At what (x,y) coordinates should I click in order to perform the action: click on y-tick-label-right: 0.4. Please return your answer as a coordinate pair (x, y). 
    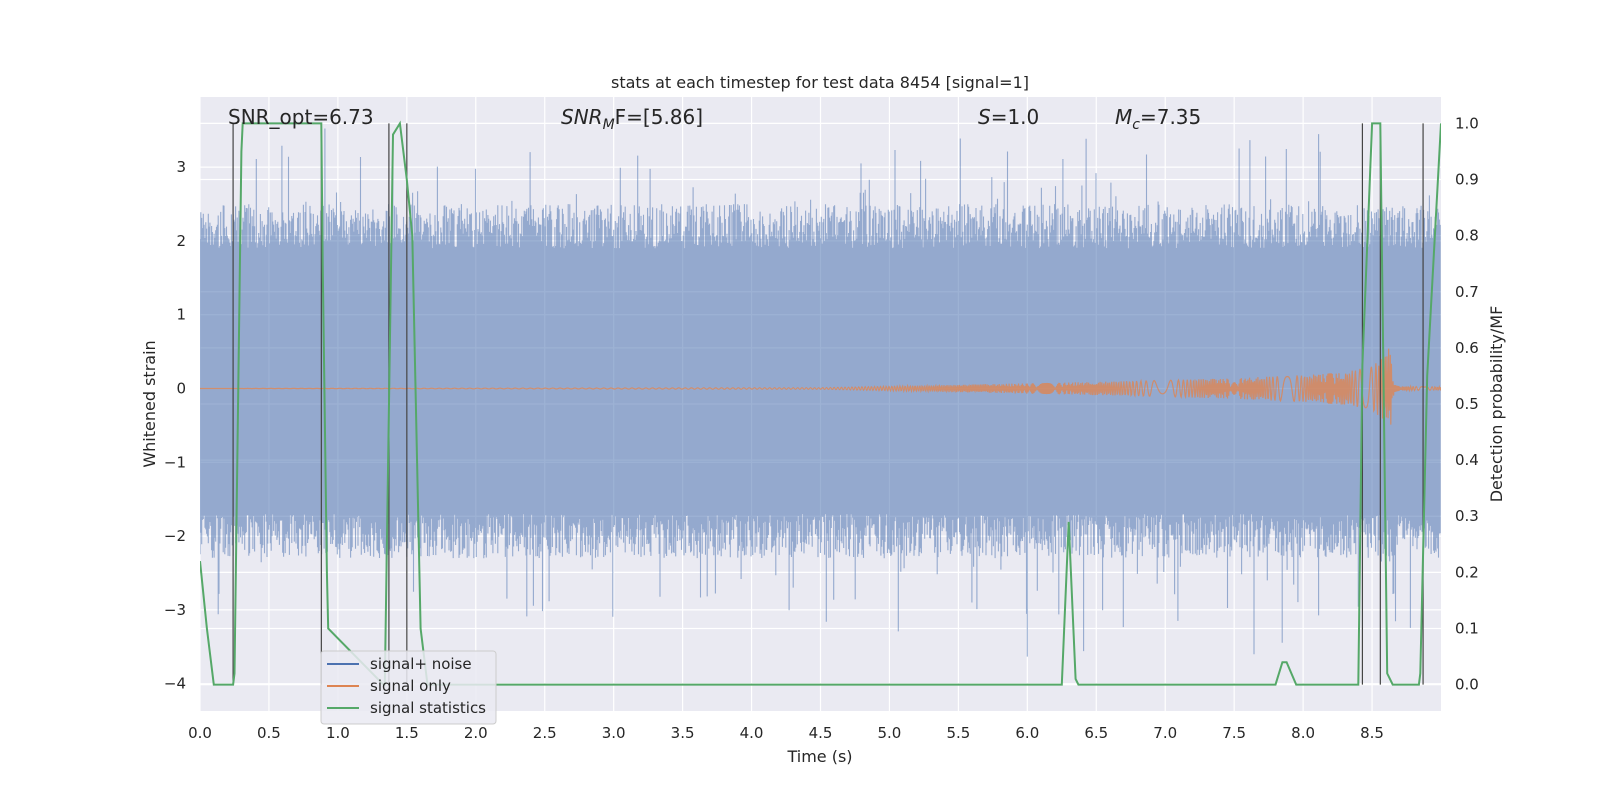
    Looking at the image, I should click on (1467, 460).